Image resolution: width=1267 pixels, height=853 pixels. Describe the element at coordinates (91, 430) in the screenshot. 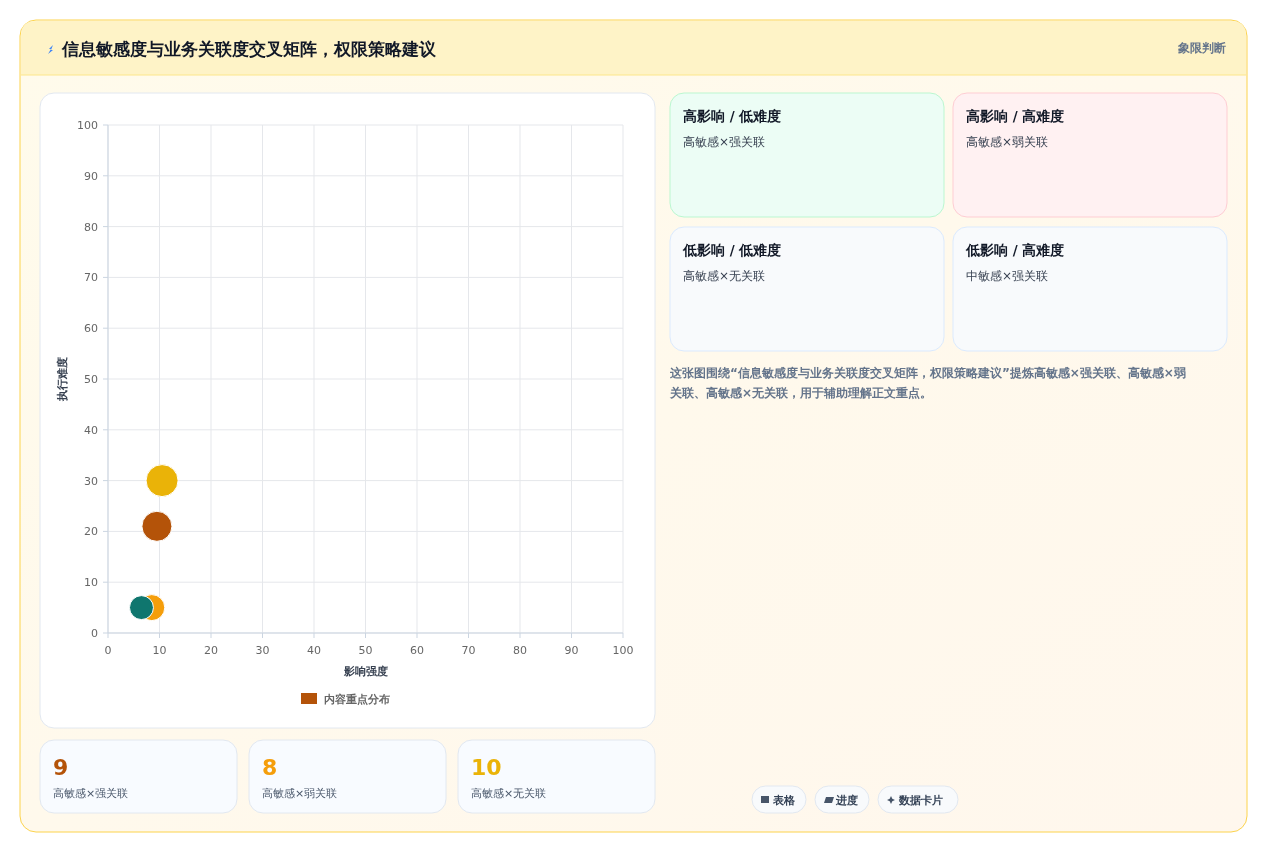

I see `y-tick-label: 40` at that location.